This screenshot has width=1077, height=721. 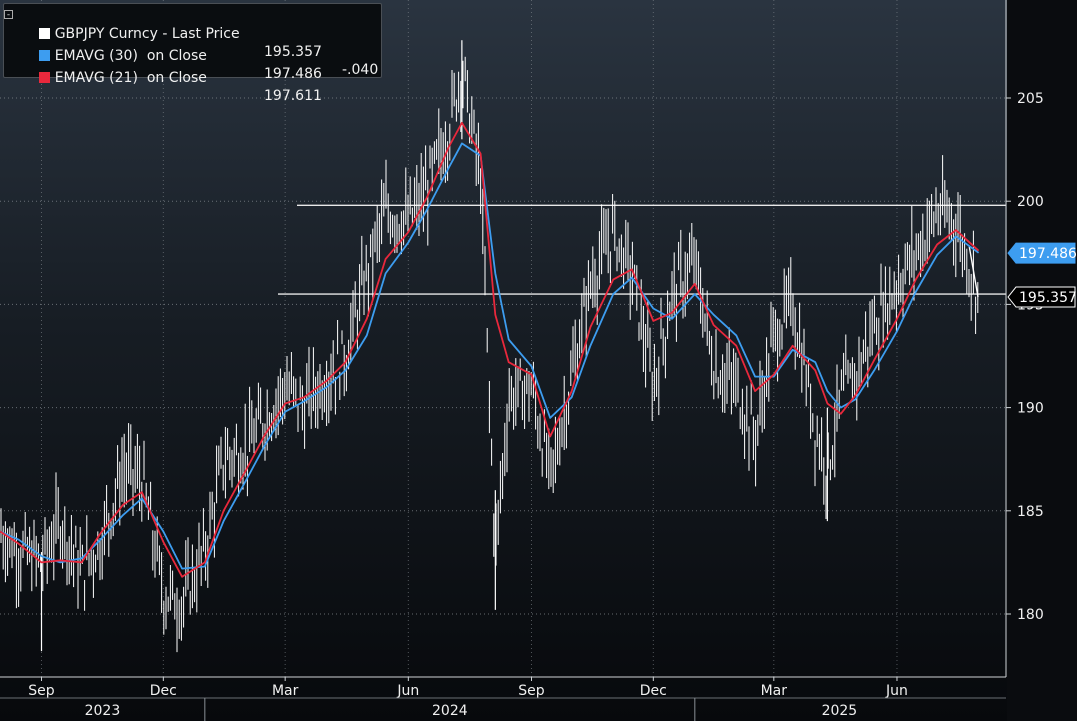 I want to click on year-label: 2023, so click(x=103, y=711).